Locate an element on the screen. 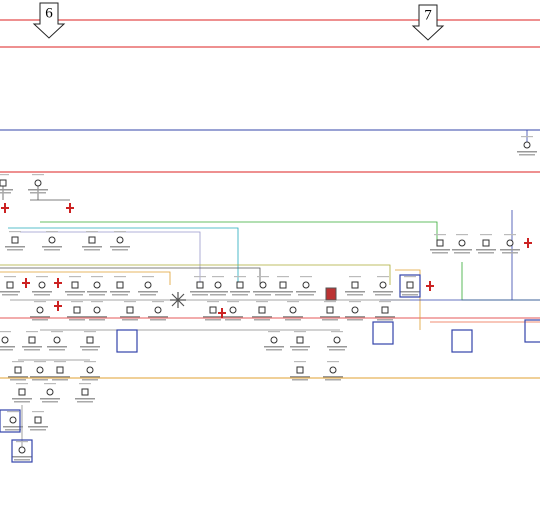 This screenshot has height=507, width=540. generation-number: 7 is located at coordinates (428, 15).